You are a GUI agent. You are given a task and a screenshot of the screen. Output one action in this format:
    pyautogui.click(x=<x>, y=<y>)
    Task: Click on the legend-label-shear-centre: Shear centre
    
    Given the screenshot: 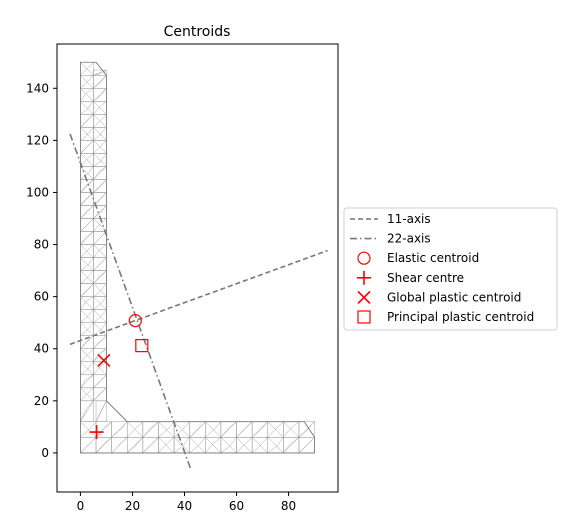 What is the action you would take?
    pyautogui.click(x=425, y=278)
    